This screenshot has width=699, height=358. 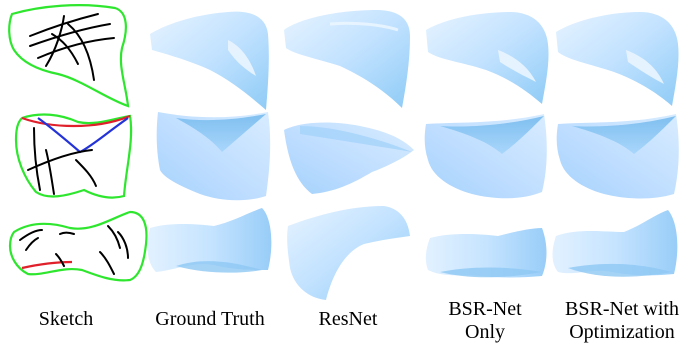 What do you see at coordinates (622, 332) in the screenshot?
I see `label-line: Optimization` at bounding box center [622, 332].